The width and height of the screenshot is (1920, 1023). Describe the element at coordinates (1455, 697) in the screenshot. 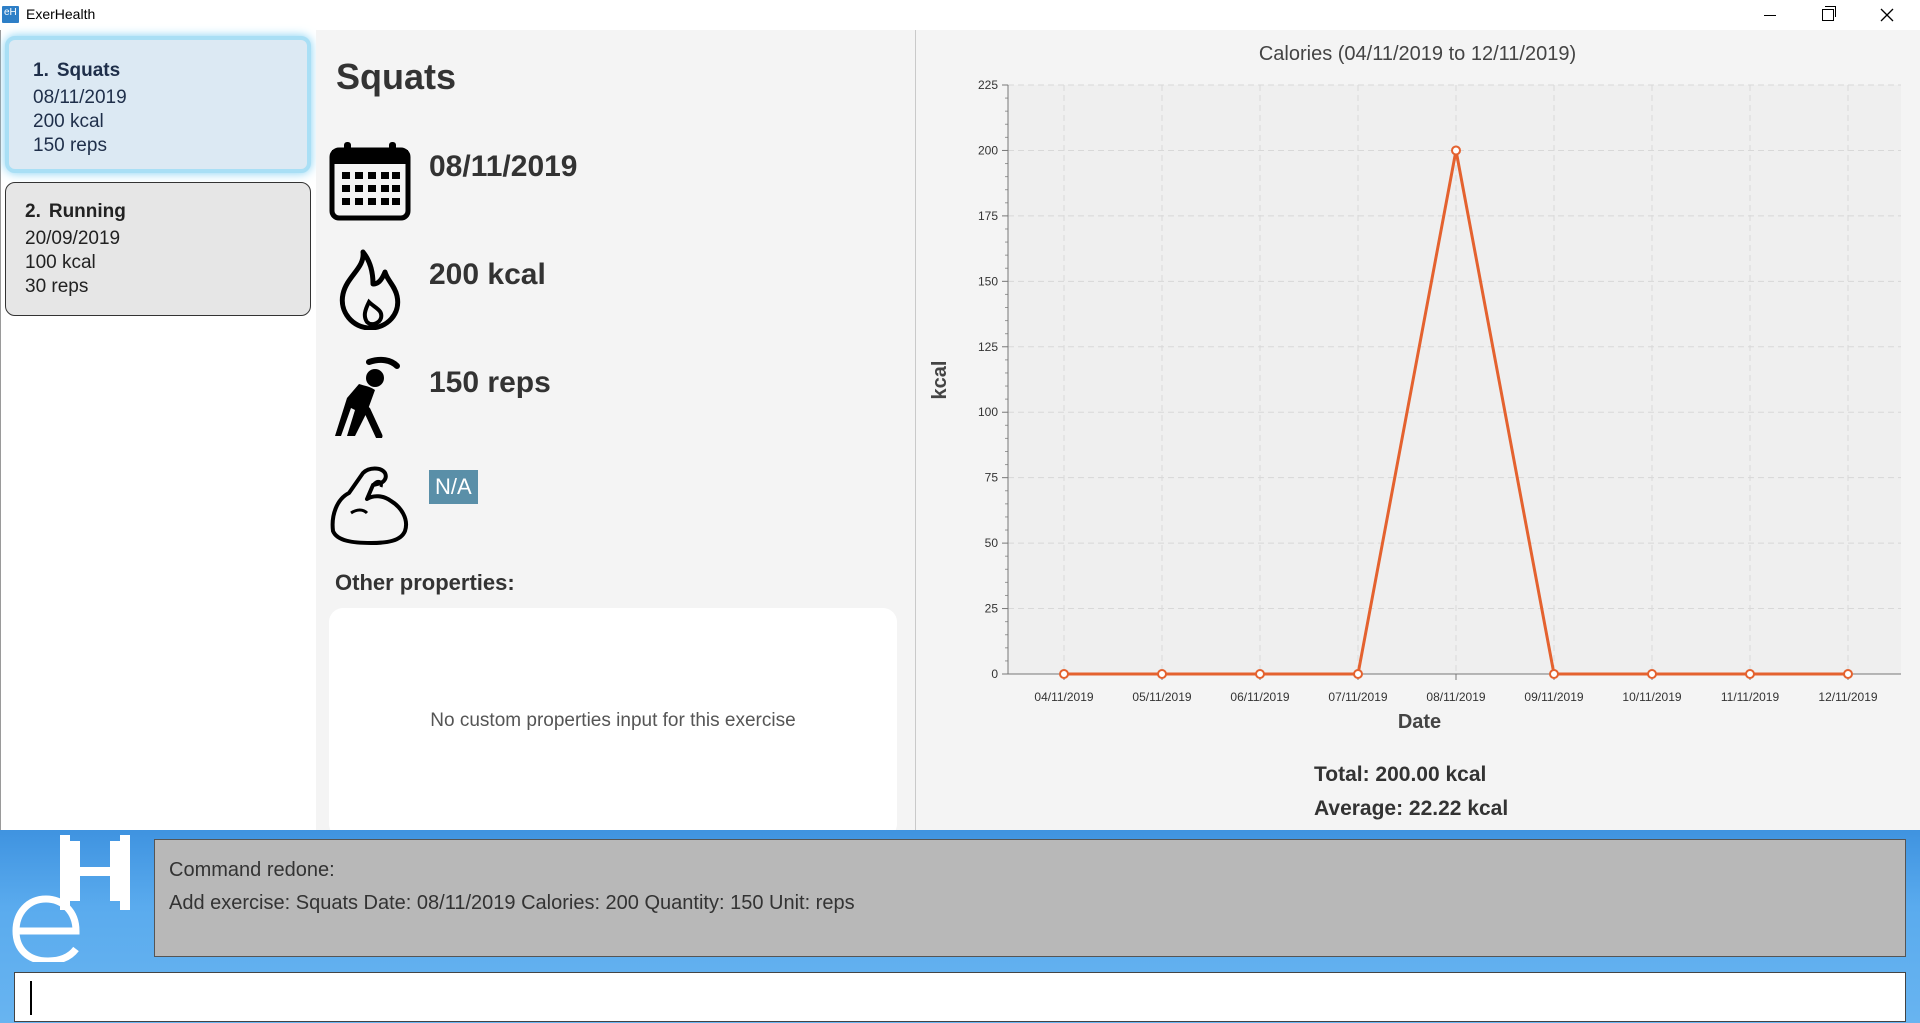

I see `x-tick-label: 08/11/2019` at that location.